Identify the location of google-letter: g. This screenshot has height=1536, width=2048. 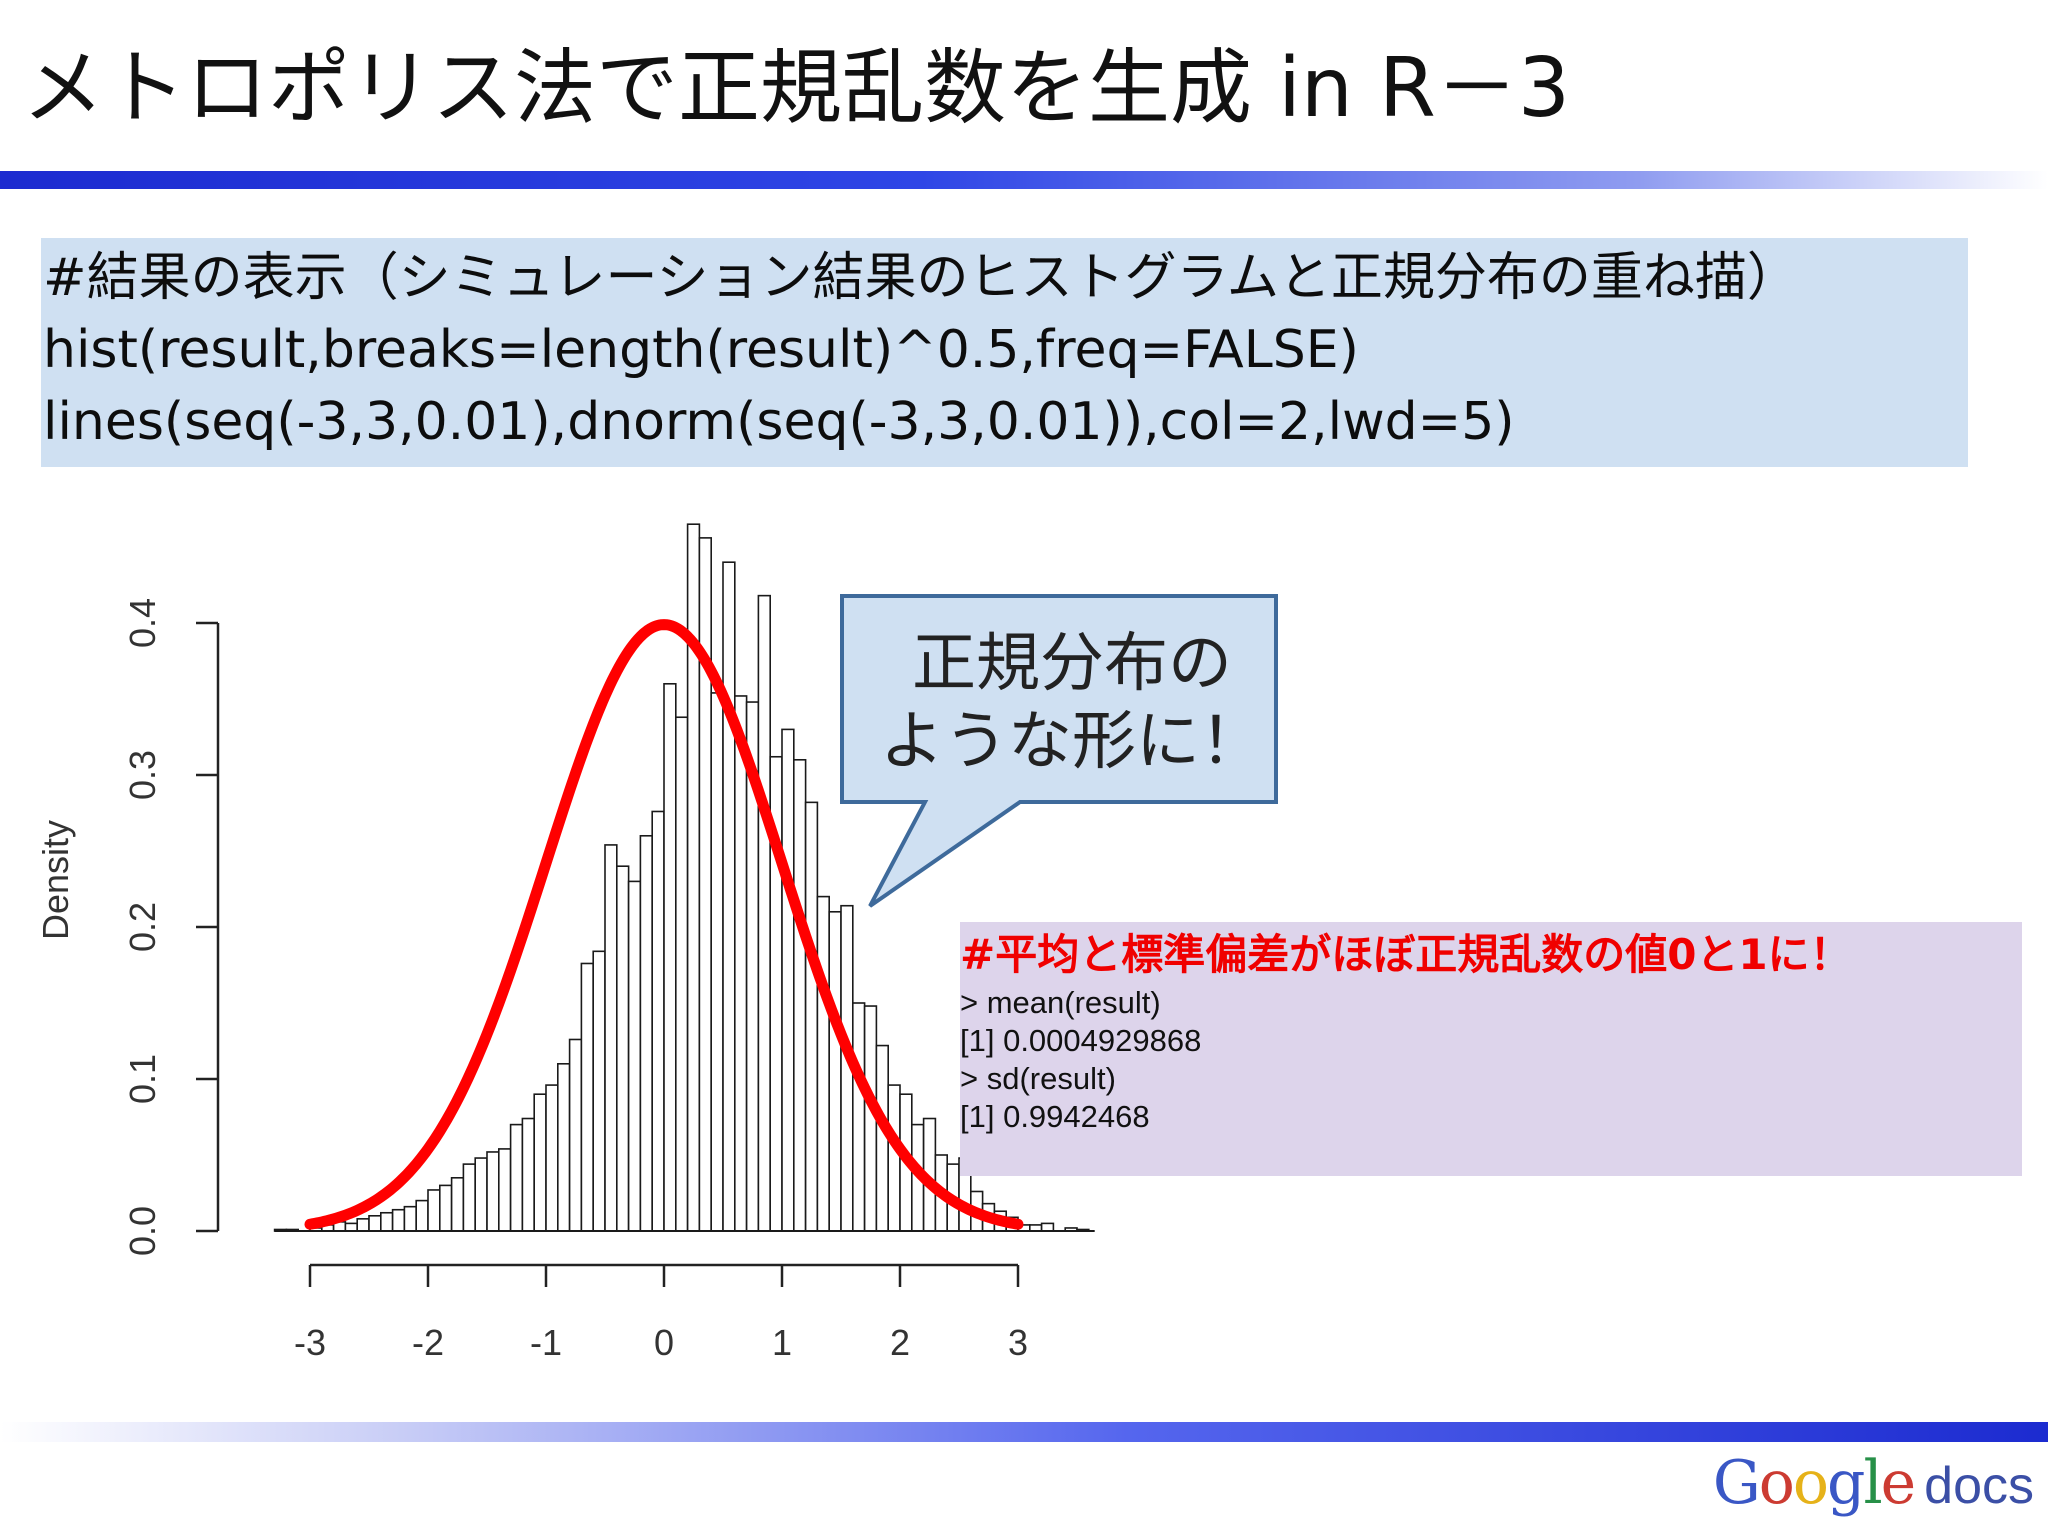
(1846, 1483).